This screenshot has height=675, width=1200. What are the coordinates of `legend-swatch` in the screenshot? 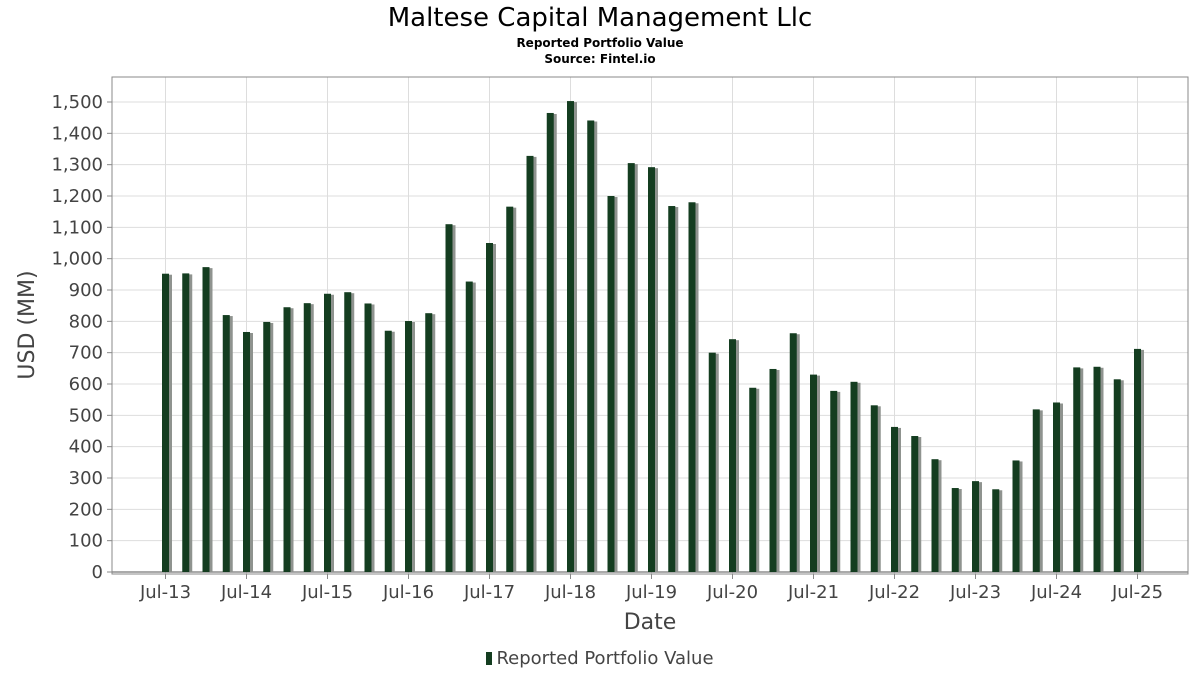 It's located at (489, 658).